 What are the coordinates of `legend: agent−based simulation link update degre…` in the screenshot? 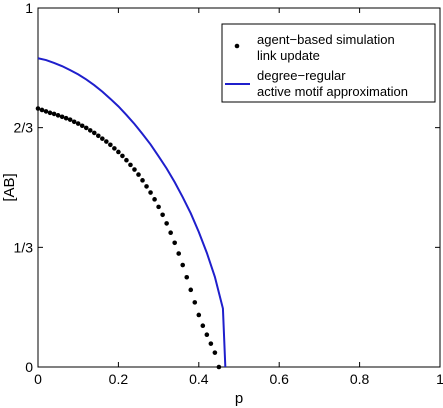 It's located at (328, 63).